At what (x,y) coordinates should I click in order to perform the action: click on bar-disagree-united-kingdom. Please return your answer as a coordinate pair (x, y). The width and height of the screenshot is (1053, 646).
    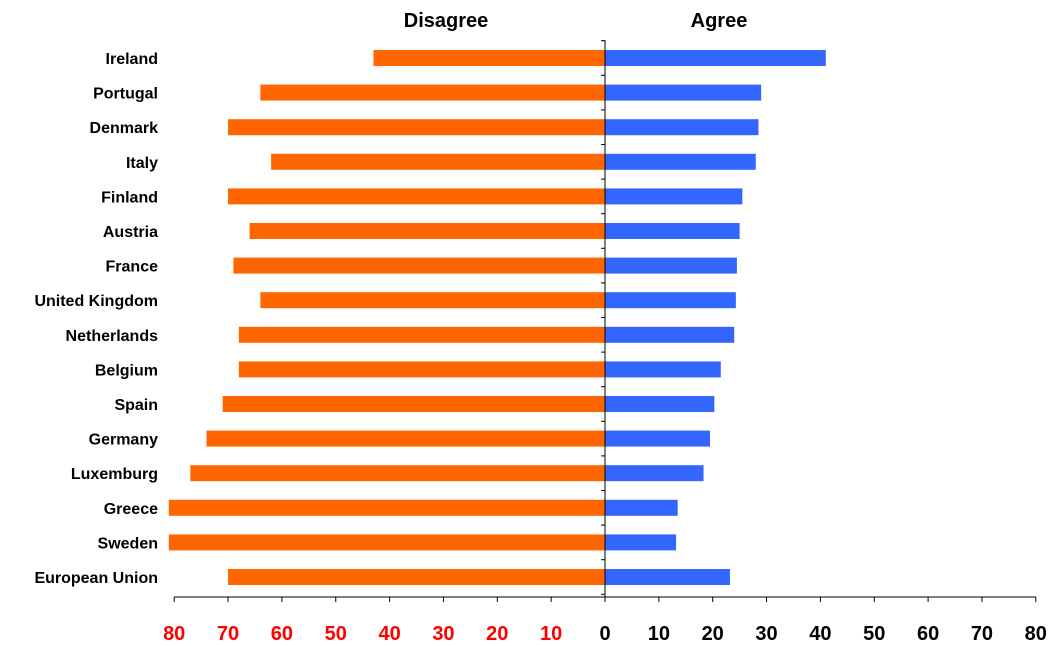
    Looking at the image, I should click on (432, 300).